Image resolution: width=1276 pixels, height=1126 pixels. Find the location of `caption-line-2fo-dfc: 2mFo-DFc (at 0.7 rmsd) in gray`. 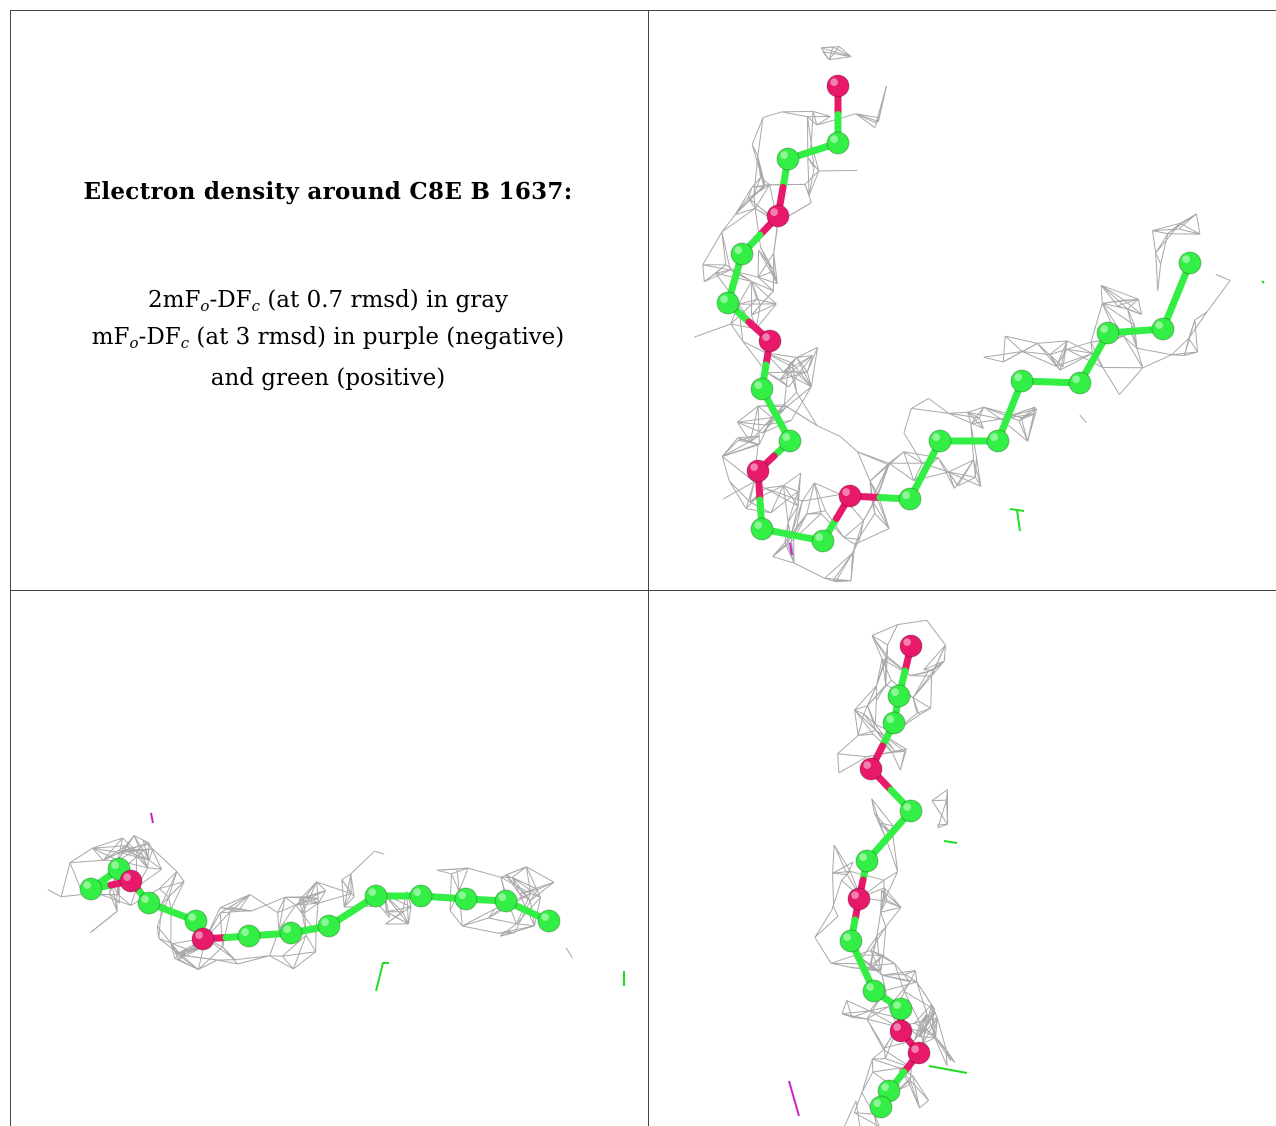

caption-line-2fo-dfc: 2mFo-DFc (at 0.7 rmsd) in gray is located at coordinates (328, 301).